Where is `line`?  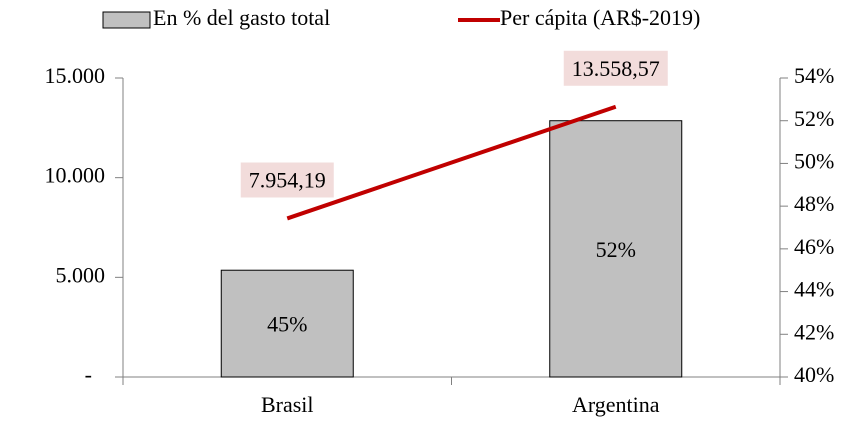 line is located at coordinates (451, 162).